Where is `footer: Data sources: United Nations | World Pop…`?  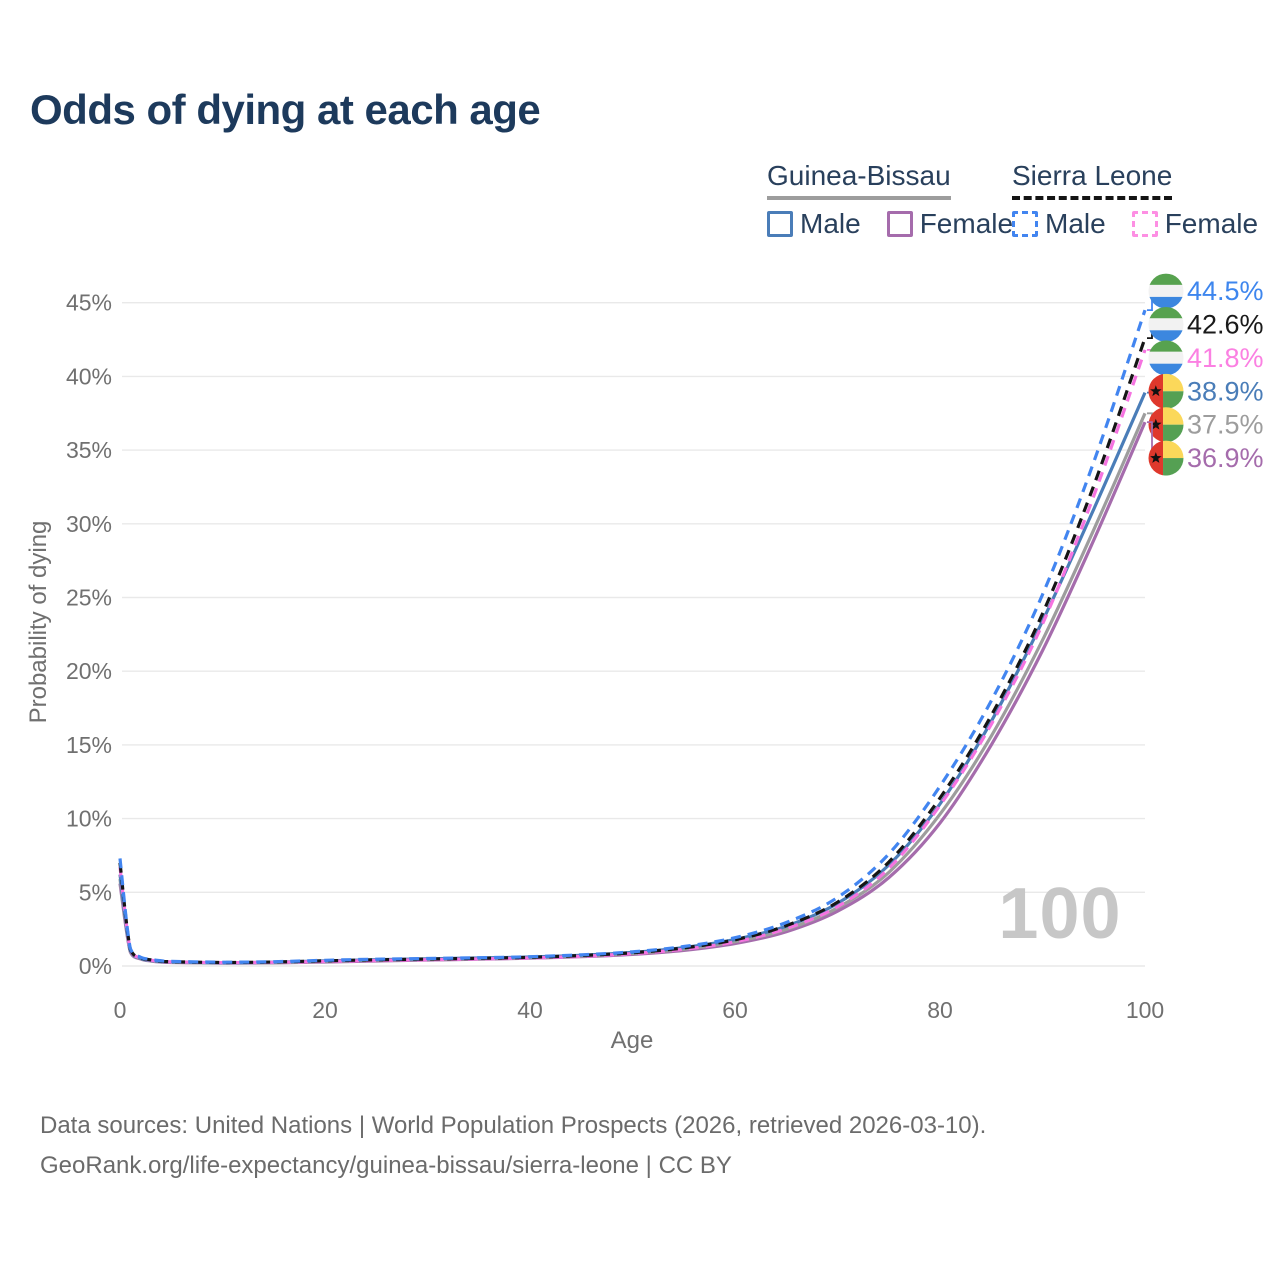 footer: Data sources: United Nations | World Pop… is located at coordinates (513, 1146).